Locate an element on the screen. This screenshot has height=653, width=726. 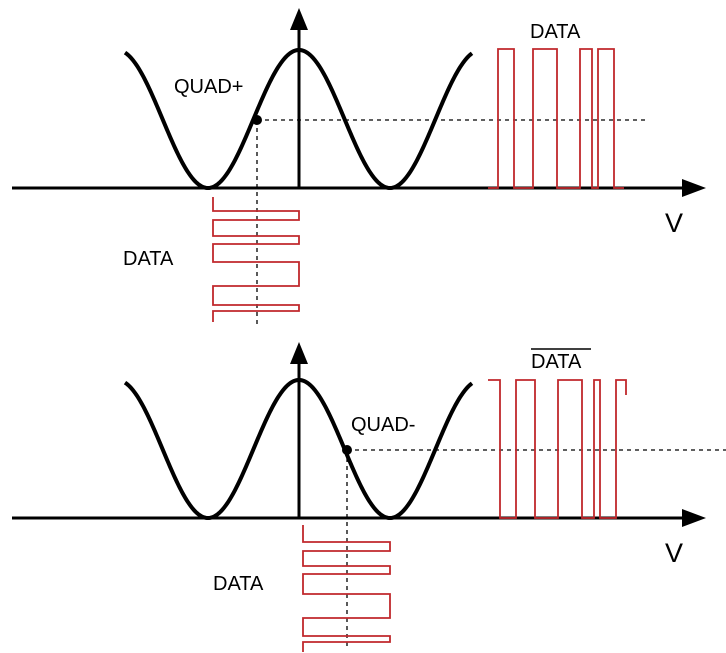
top-input-label: DATA is located at coordinates (148, 259).